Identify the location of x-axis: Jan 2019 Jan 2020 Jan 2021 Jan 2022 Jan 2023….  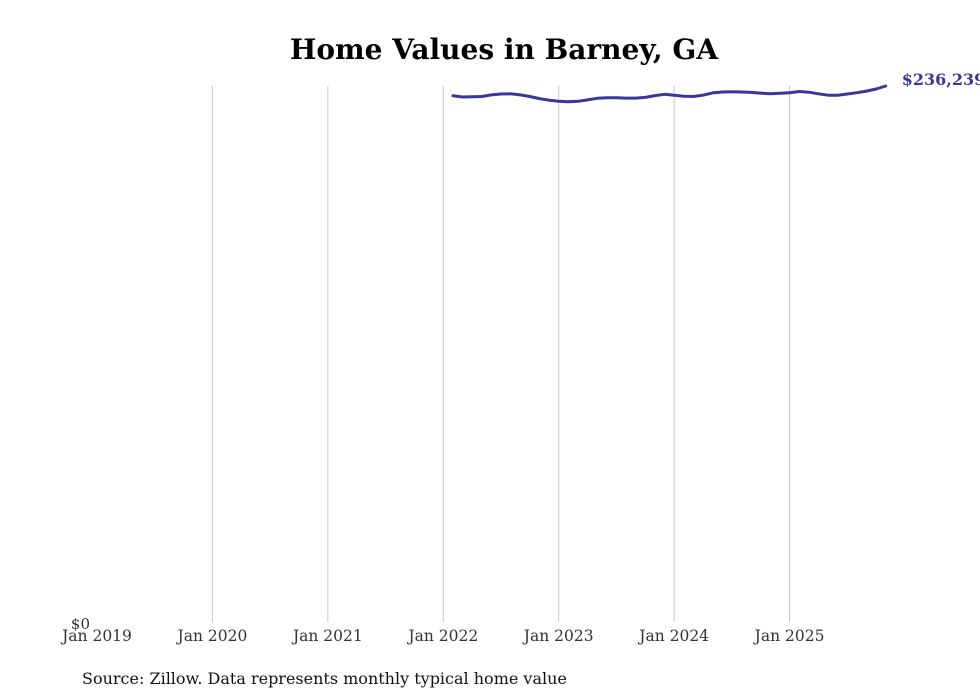
(442, 636).